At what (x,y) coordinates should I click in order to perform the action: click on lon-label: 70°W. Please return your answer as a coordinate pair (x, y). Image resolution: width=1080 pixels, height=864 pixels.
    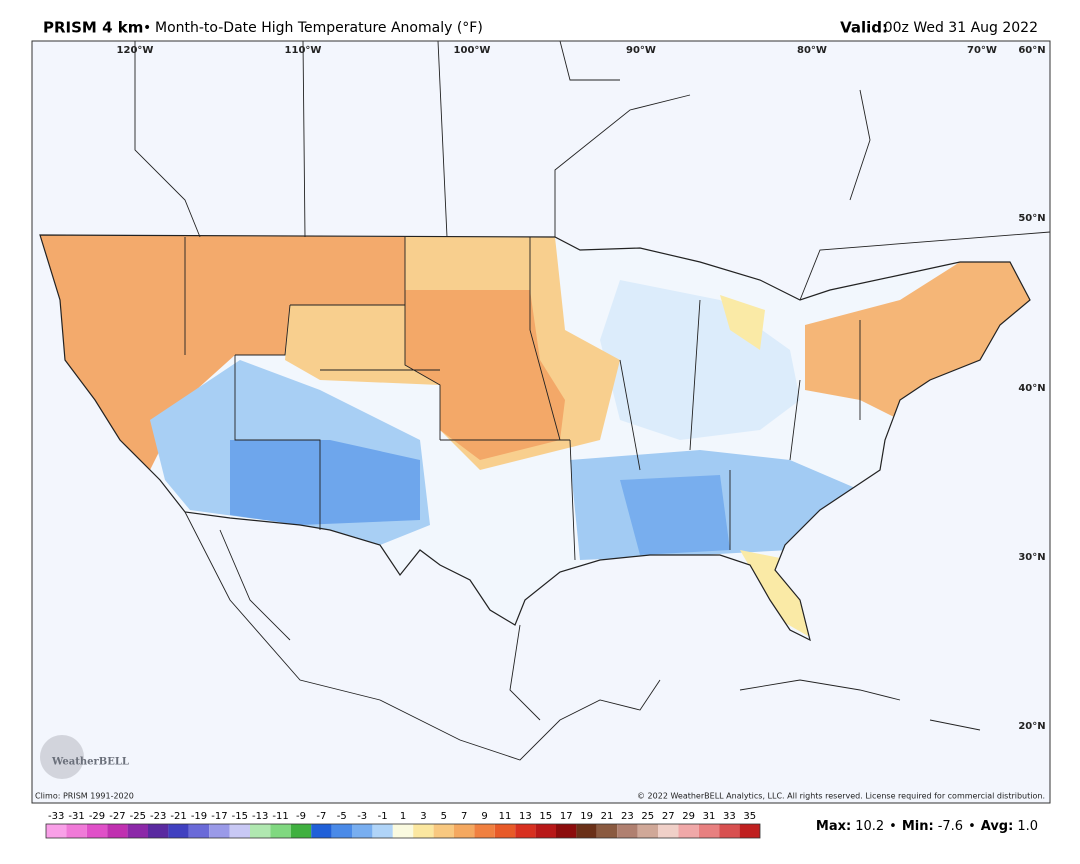
    Looking at the image, I should click on (982, 50).